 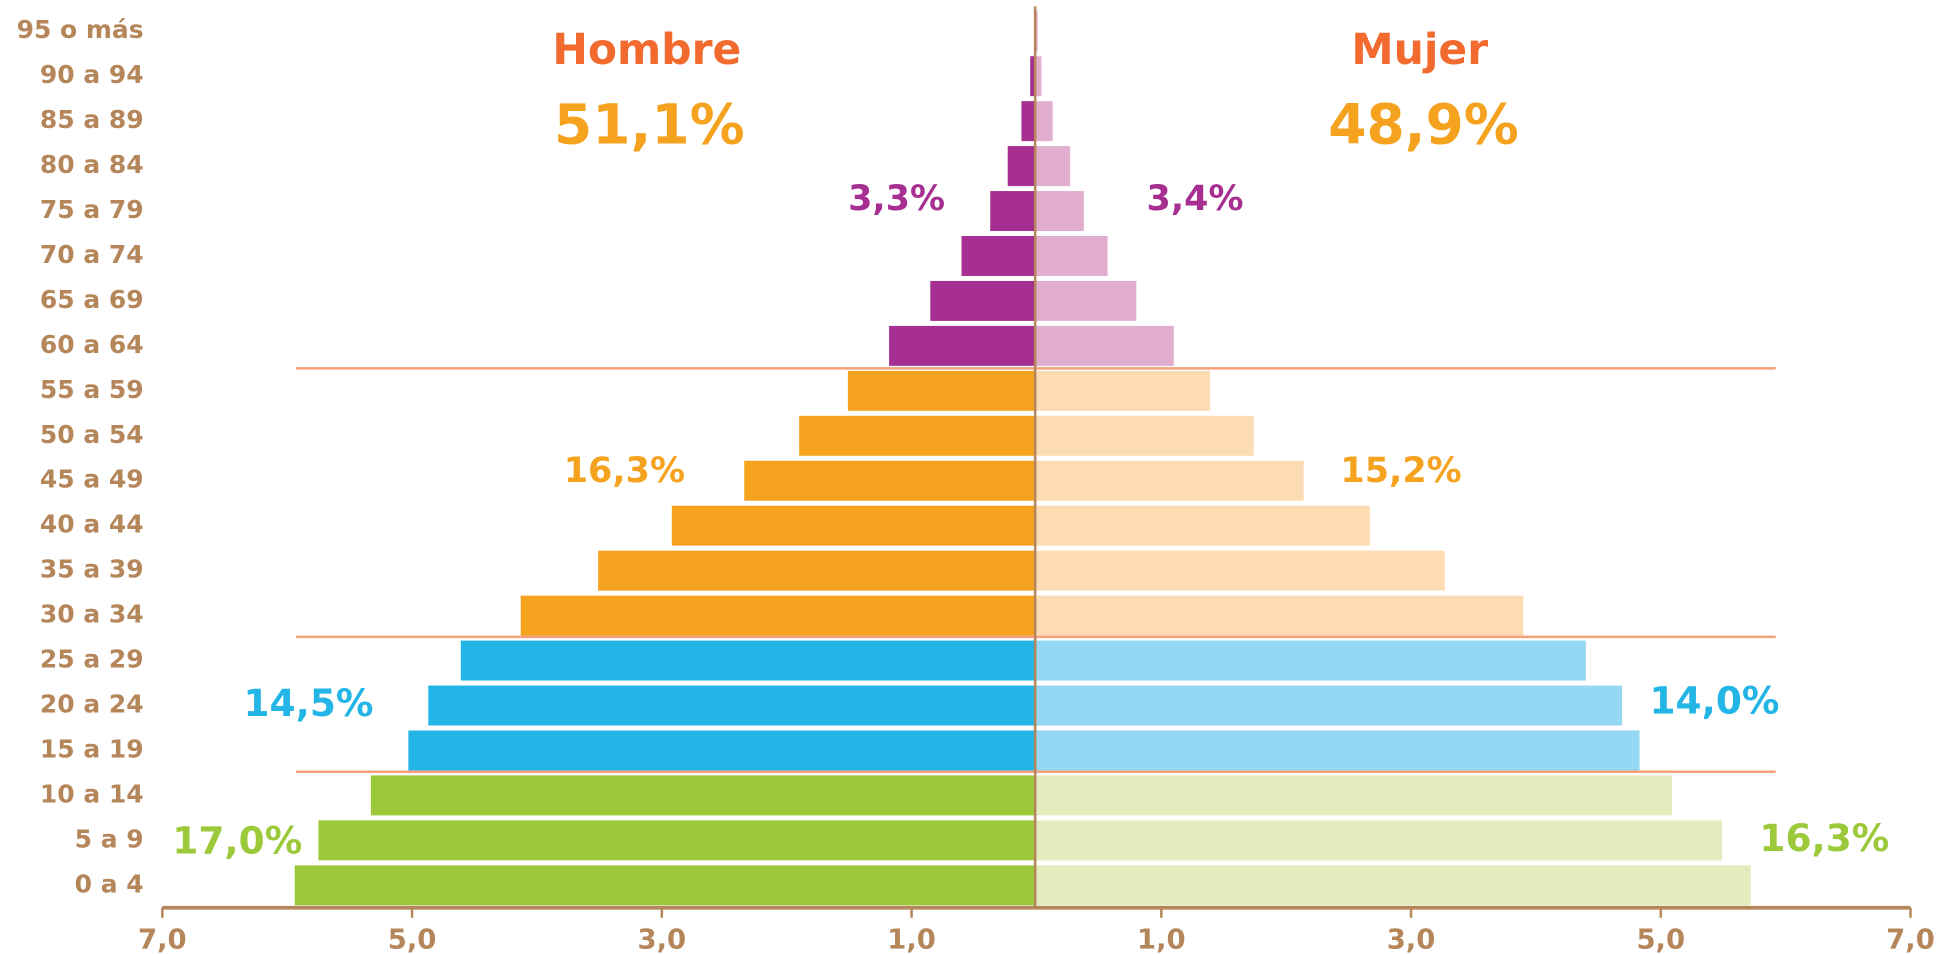 I want to click on annotation: 3,3%, so click(x=896, y=199).